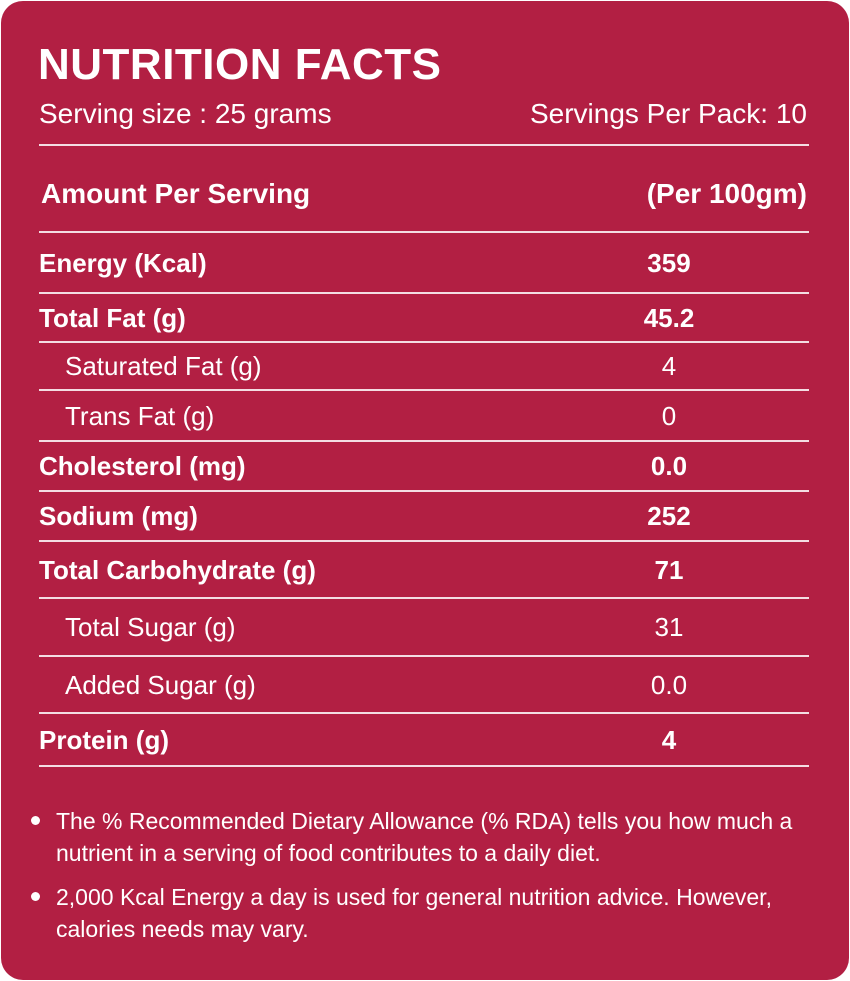 This screenshot has width=850, height=981. I want to click on nutrient-value: 252, so click(669, 516).